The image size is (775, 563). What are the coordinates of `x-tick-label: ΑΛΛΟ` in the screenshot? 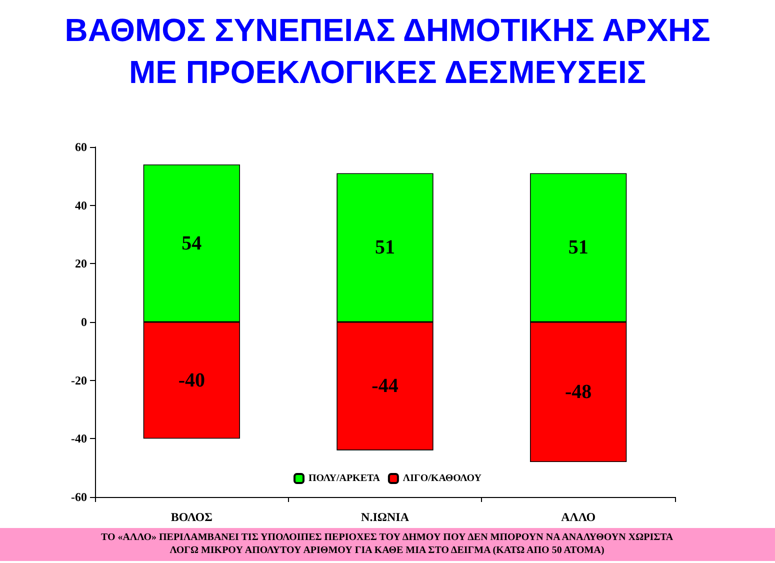 It's located at (578, 517).